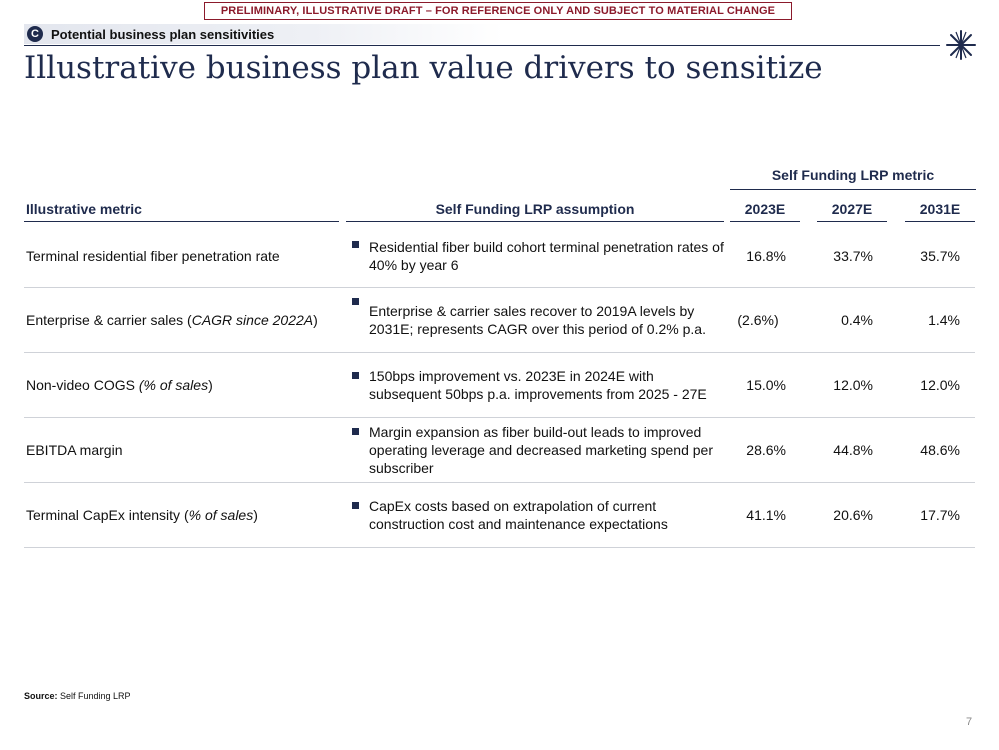 The width and height of the screenshot is (999, 750). Describe the element at coordinates (482, 45) in the screenshot. I see `header-rule` at that location.